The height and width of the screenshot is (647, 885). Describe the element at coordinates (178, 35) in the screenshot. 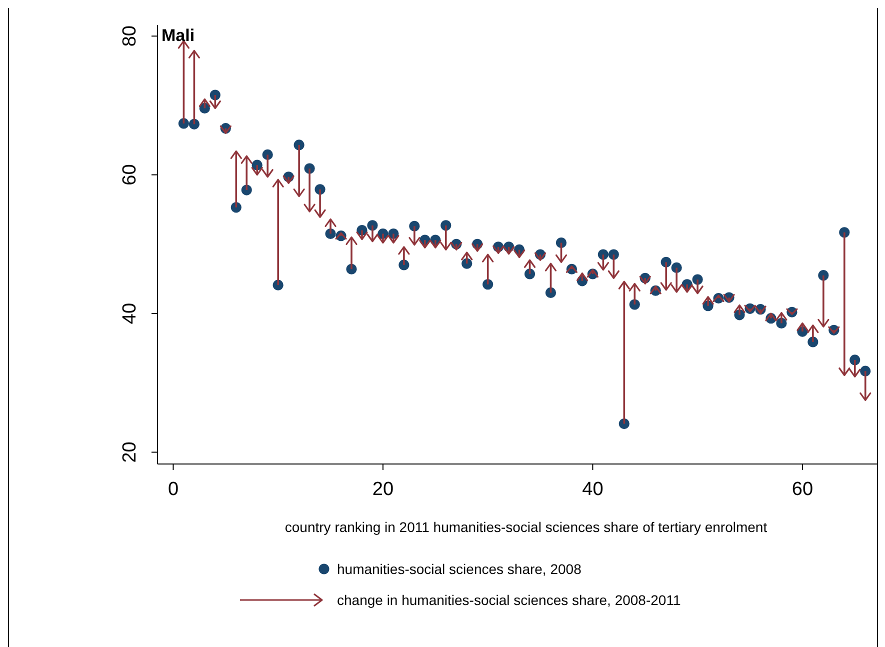

I see `annotation: Mali` at that location.